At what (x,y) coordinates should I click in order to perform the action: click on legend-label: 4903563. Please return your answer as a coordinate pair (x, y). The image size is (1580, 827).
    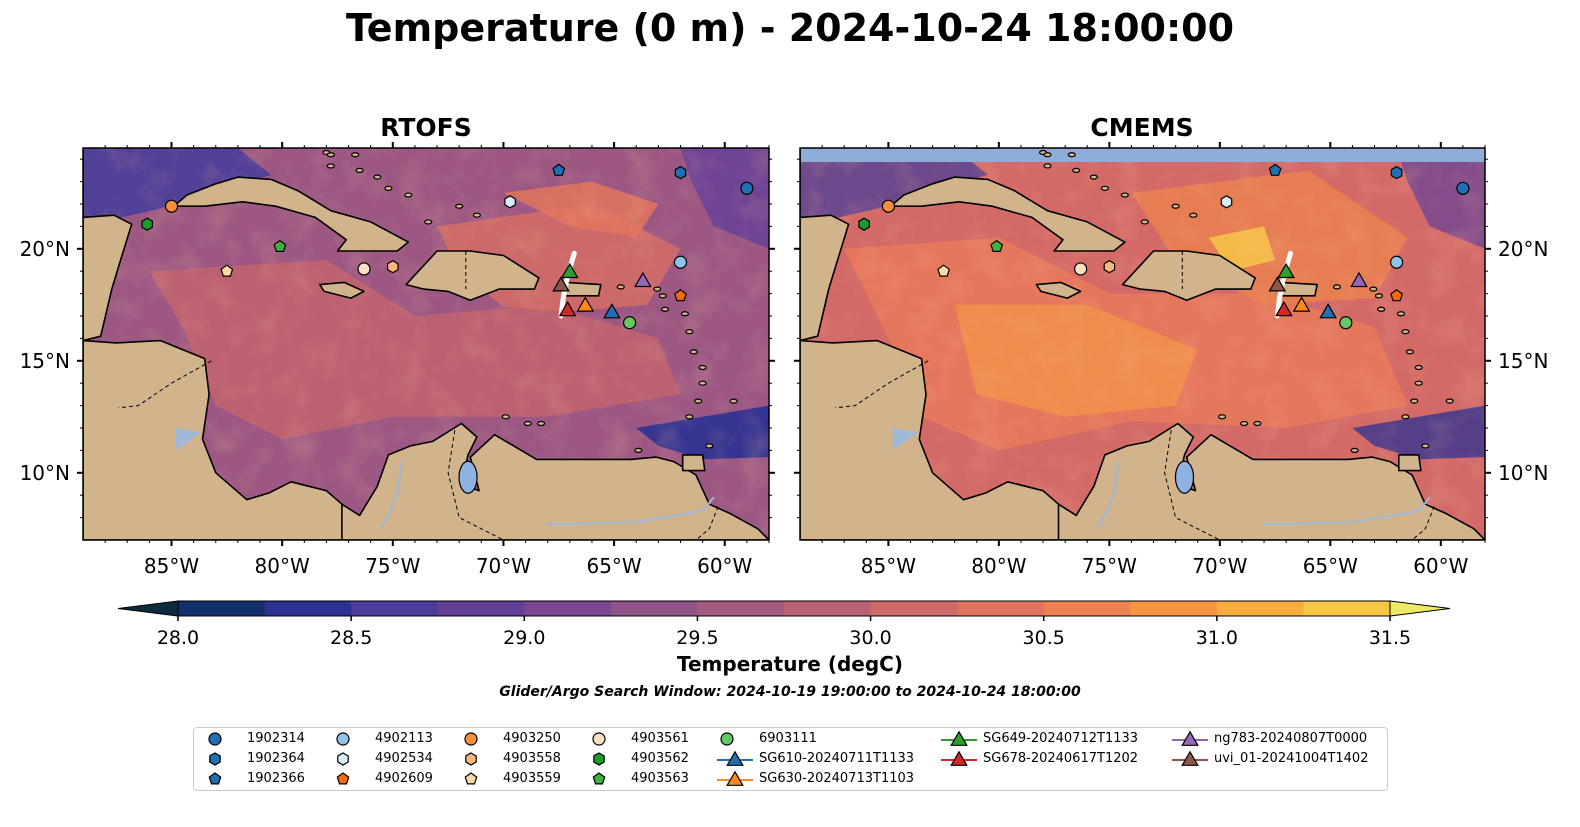
    Looking at the image, I should click on (660, 778).